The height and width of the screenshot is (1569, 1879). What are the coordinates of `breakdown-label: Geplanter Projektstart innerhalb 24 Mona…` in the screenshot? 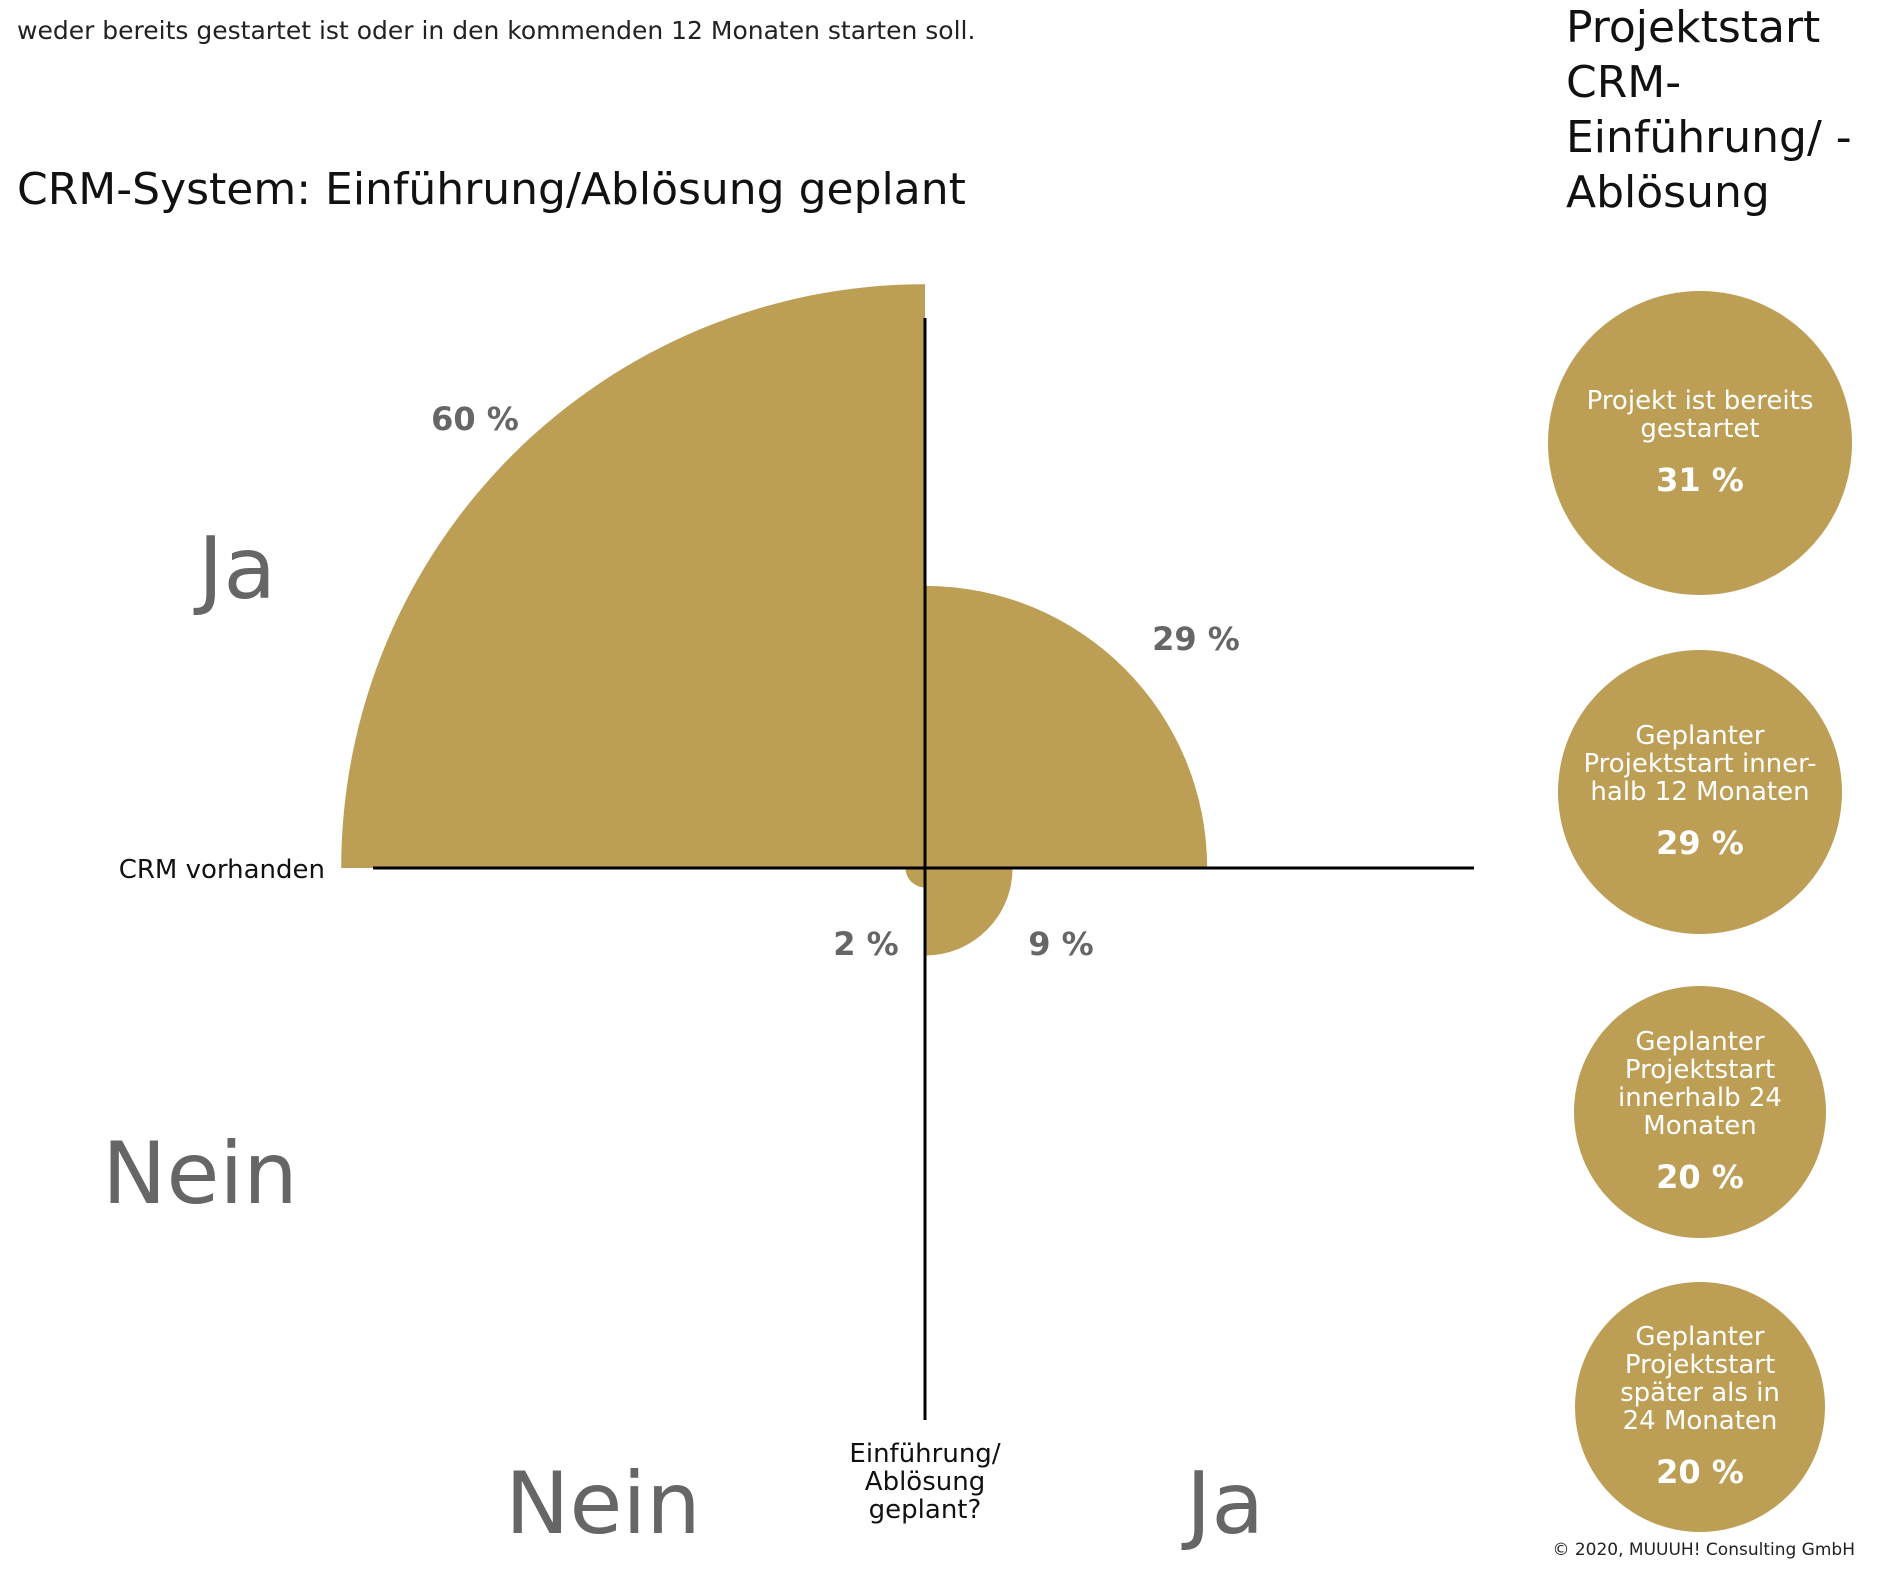 It's located at (1700, 1084).